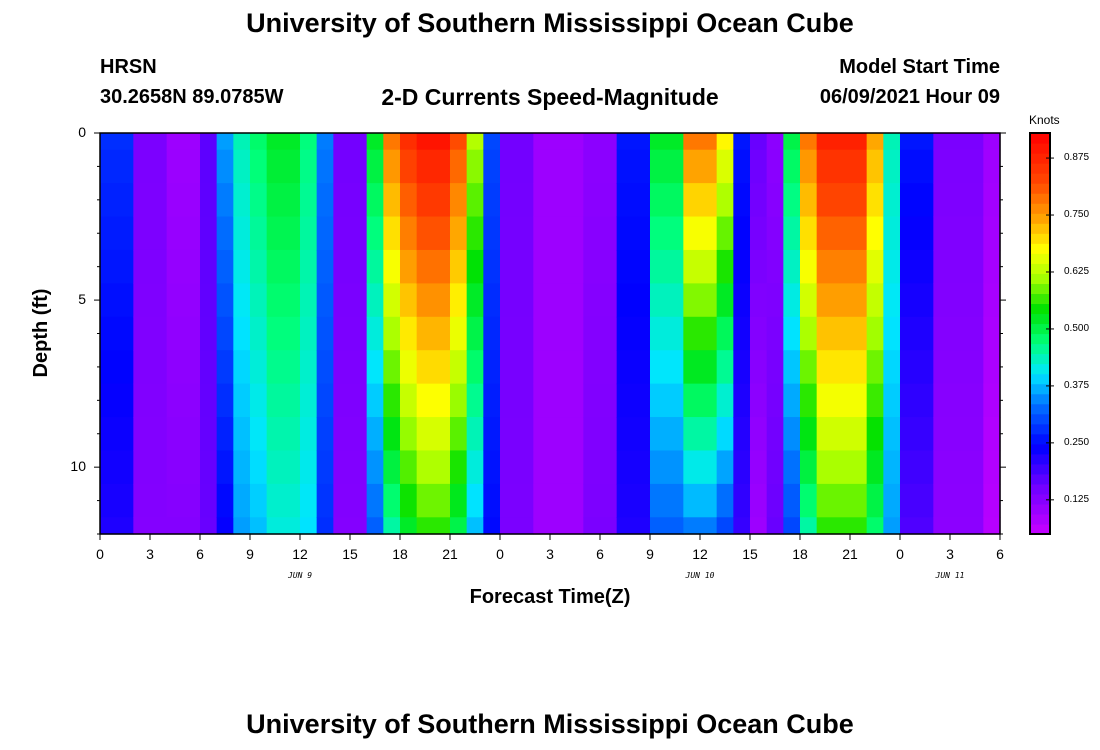 Image resolution: width=1100 pixels, height=750 pixels. What do you see at coordinates (250, 554) in the screenshot?
I see `x-tick-label: 9` at bounding box center [250, 554].